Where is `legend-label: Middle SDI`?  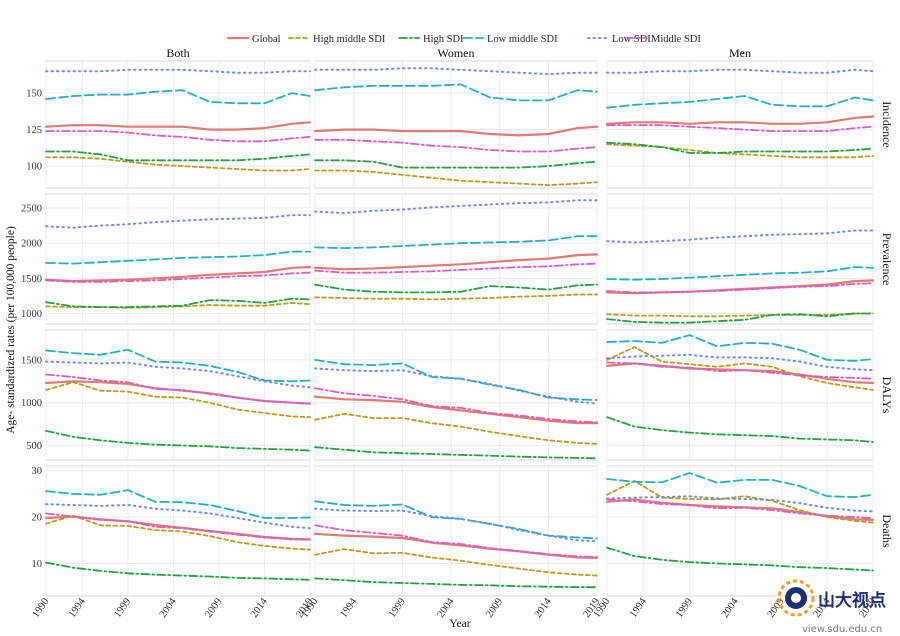
legend-label: Middle SDI is located at coordinates (676, 39).